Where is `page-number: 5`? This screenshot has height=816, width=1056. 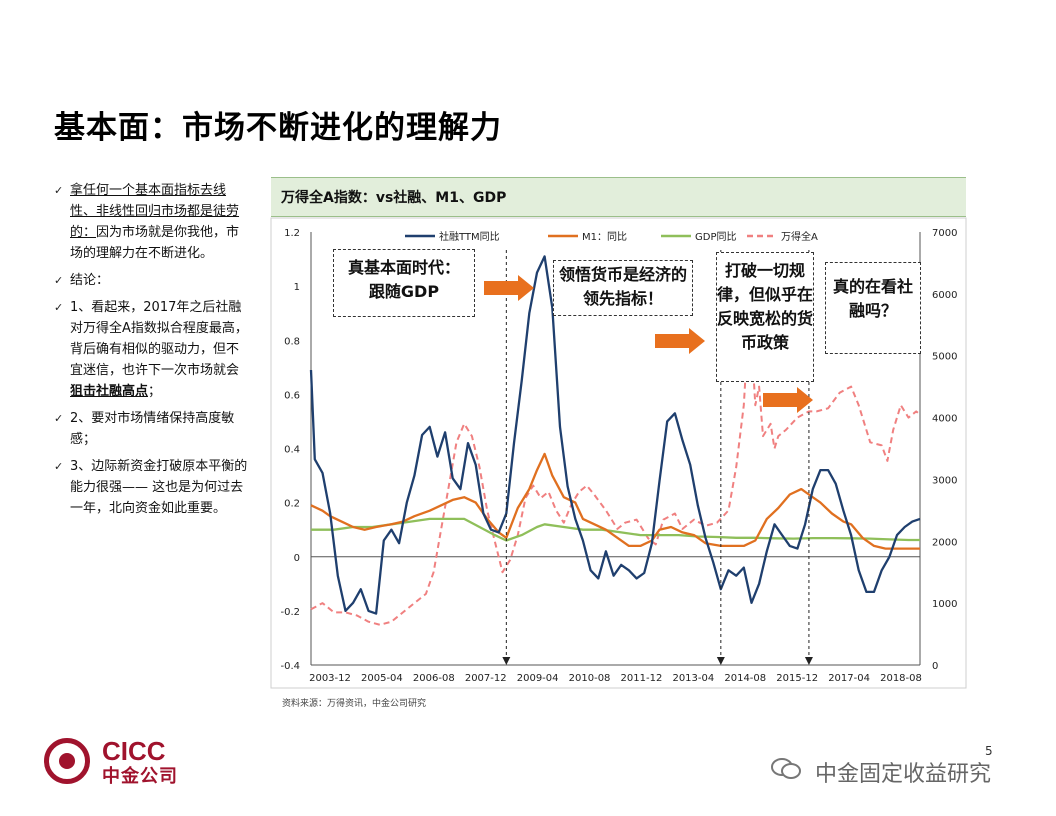 page-number: 5 is located at coordinates (989, 751).